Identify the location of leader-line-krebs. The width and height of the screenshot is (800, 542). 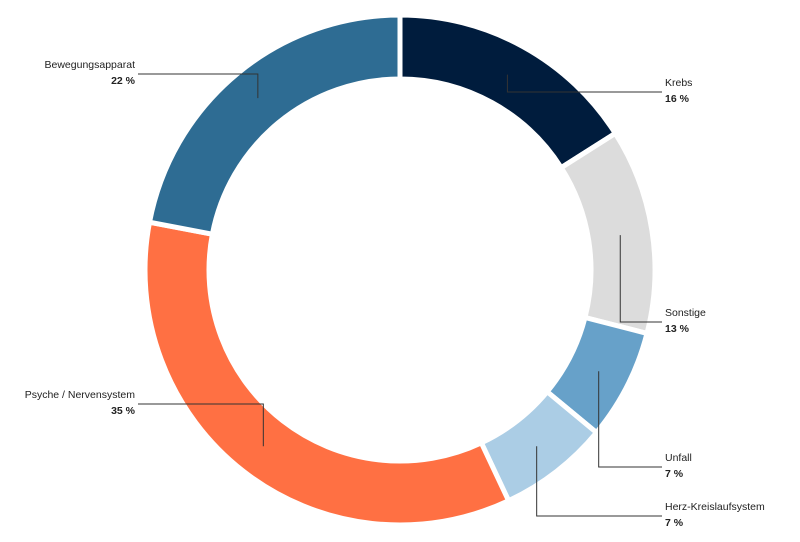
(584, 83).